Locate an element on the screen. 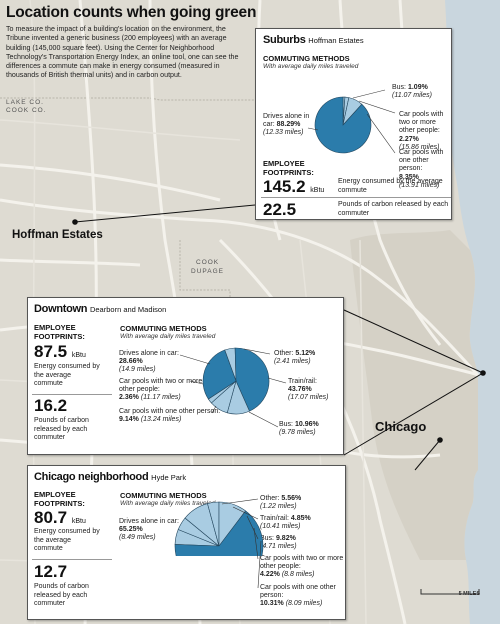 This screenshot has height=624, width=500. panel-title-downtown: Downtown Dearborn and Madison is located at coordinates (100, 309).